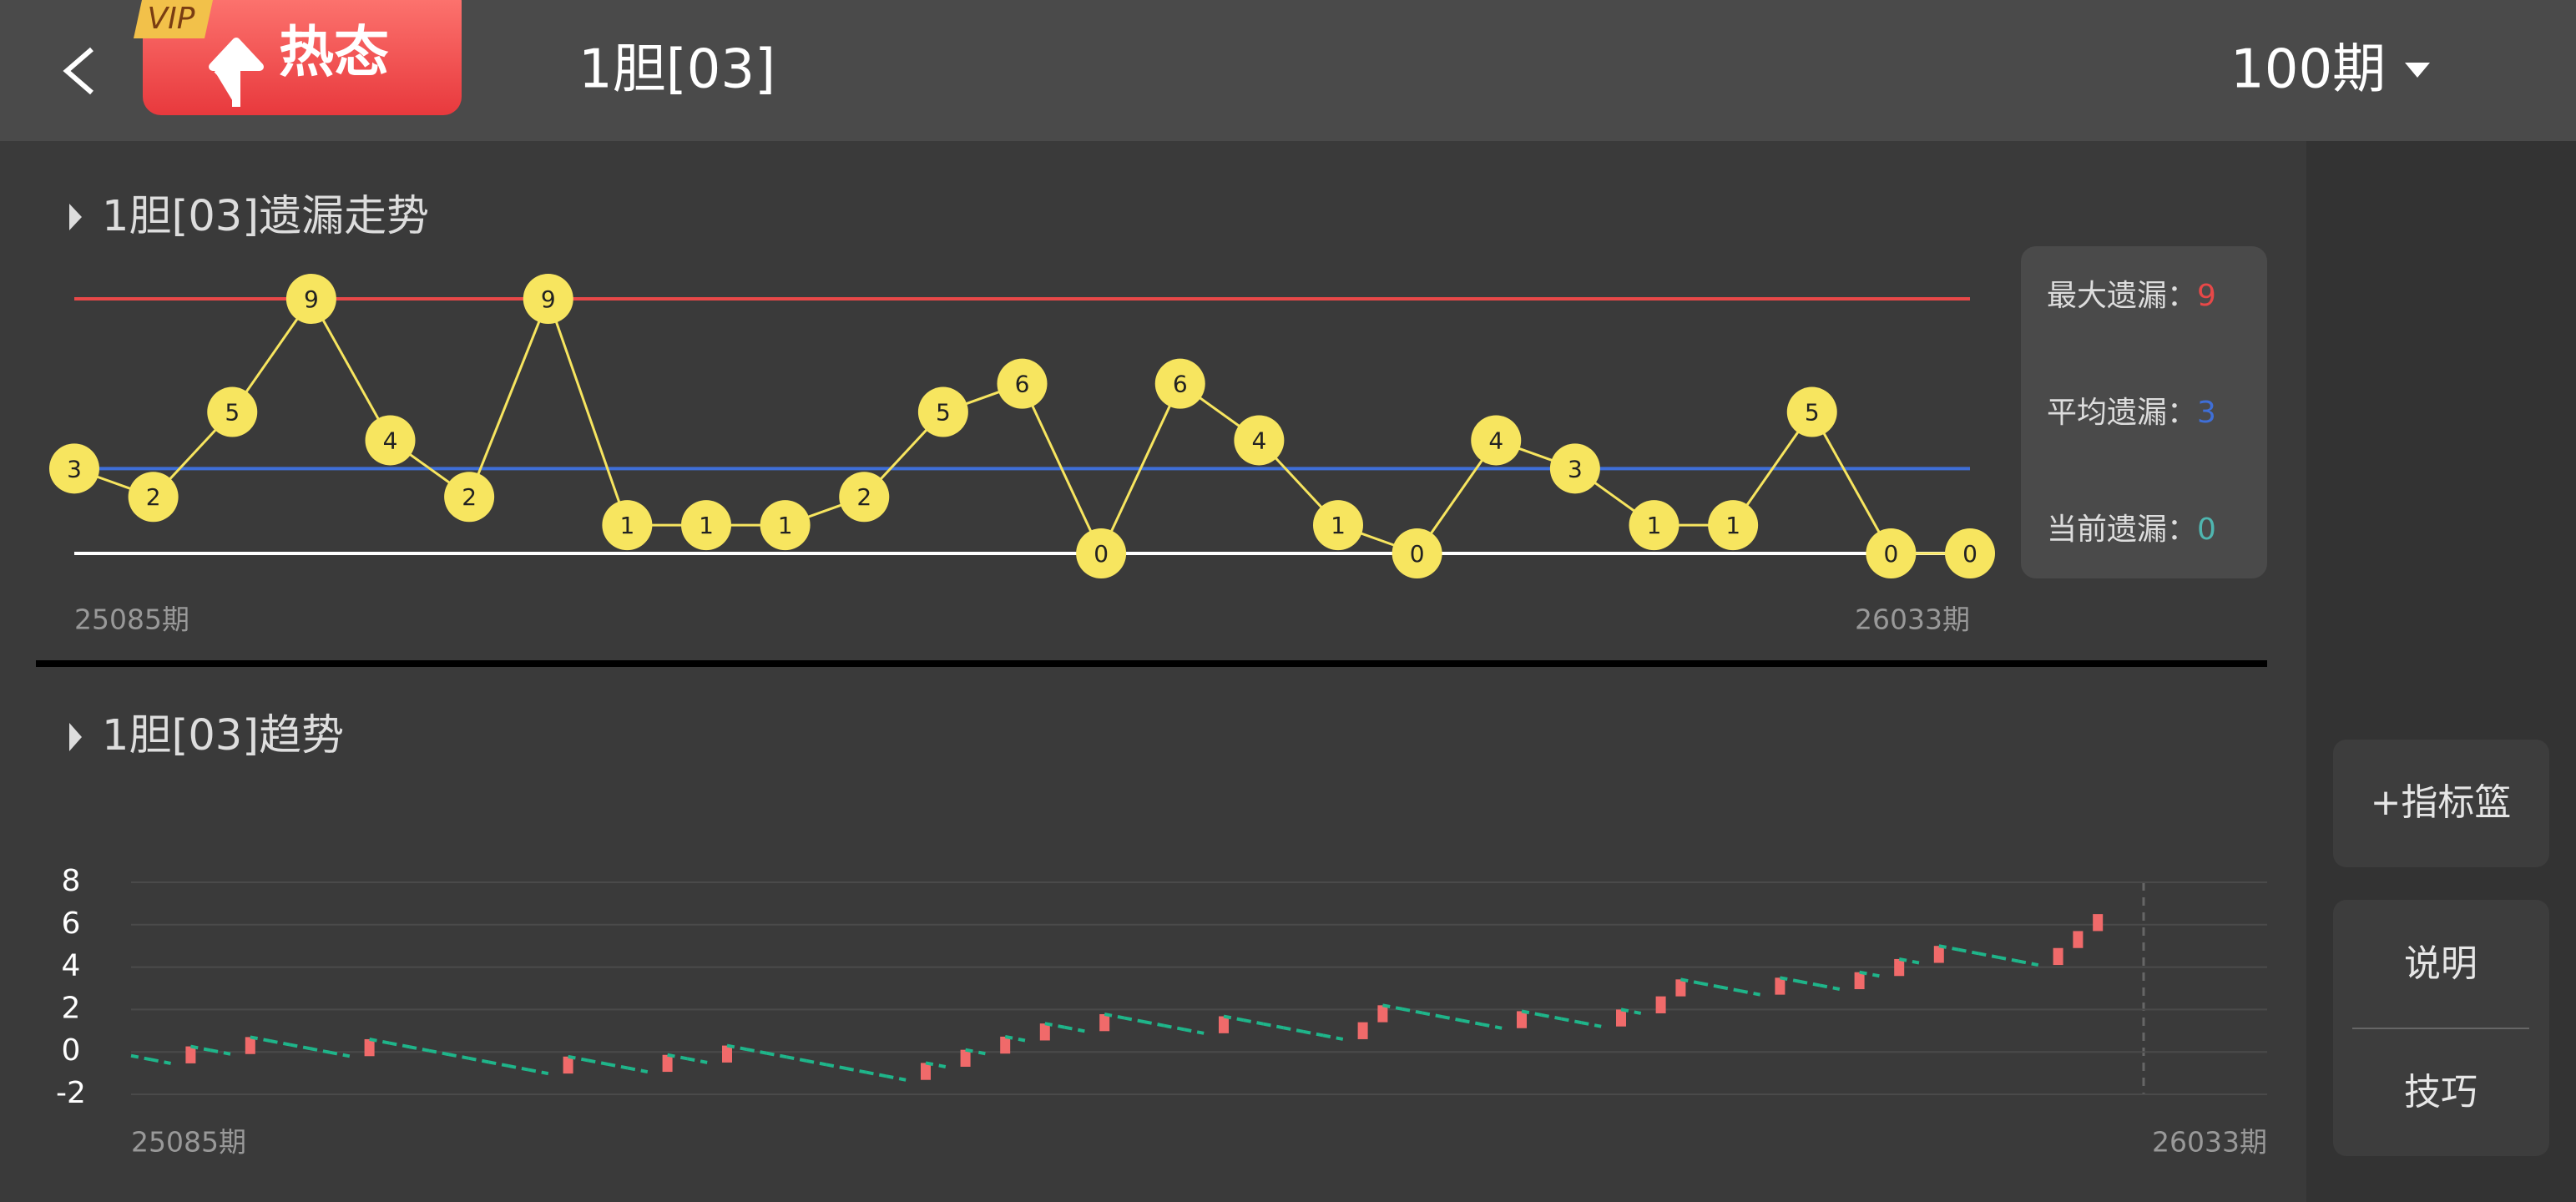 This screenshot has width=2576, height=1202. Describe the element at coordinates (2308, 70) in the screenshot. I see `period-selector: 100期` at that location.